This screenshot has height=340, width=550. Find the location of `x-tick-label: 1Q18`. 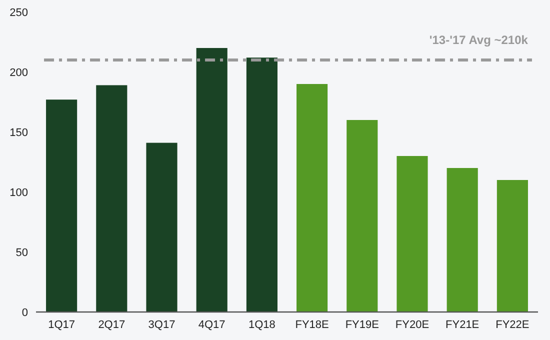

x-tick-label: 1Q18 is located at coordinates (262, 325).